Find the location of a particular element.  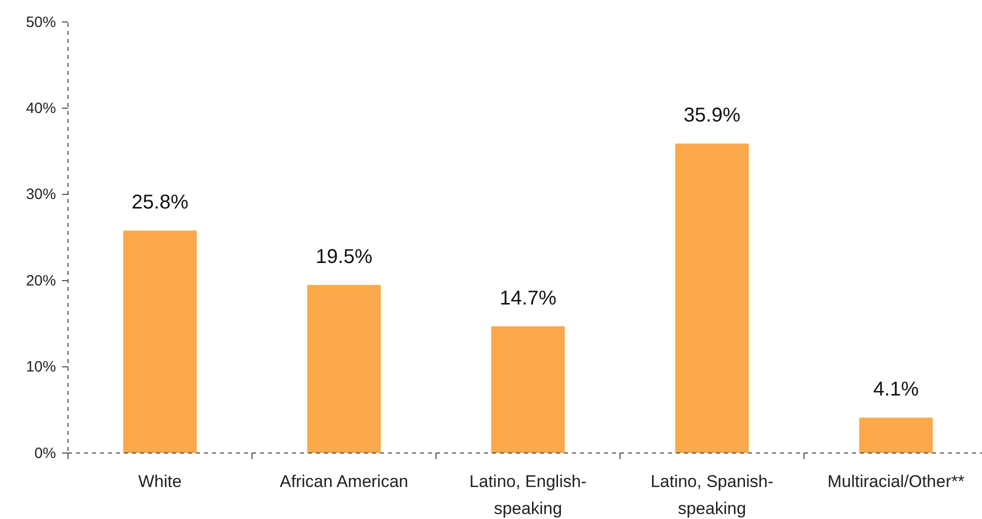

y-tick-label: 40% is located at coordinates (41, 108).